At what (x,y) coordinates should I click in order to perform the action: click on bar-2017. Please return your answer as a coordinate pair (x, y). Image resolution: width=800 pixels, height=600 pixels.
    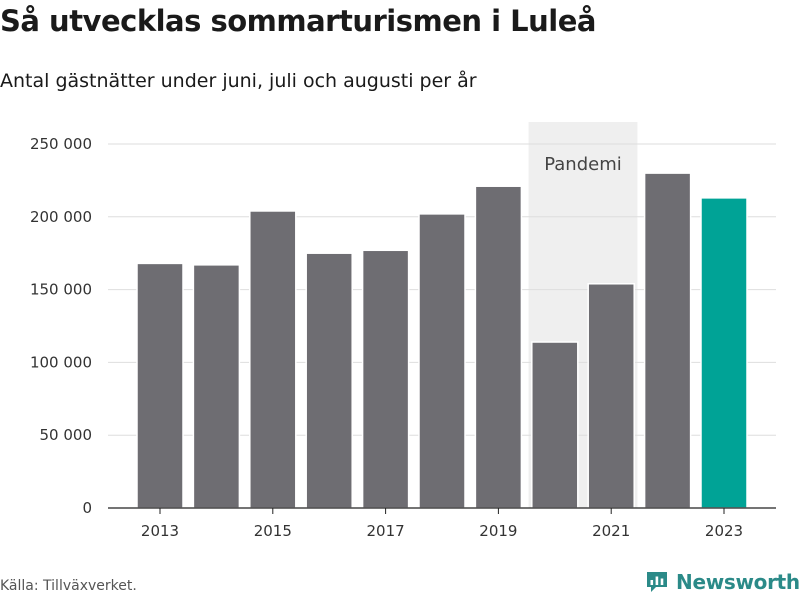
    Looking at the image, I should click on (385, 379).